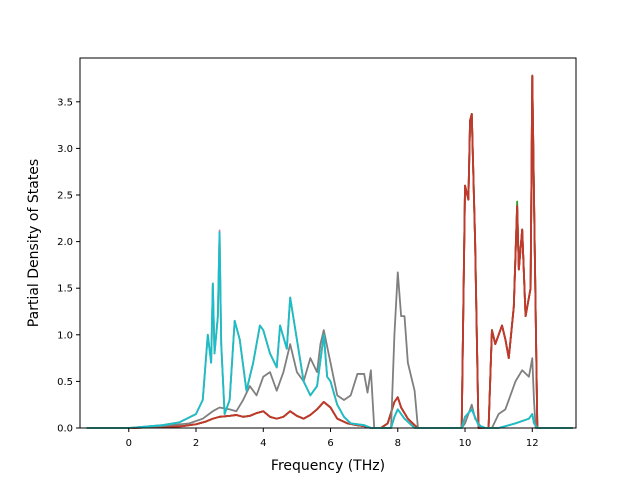 This screenshot has width=640, height=485. What do you see at coordinates (65, 335) in the screenshot?
I see `y-tick-label: 1.0` at bounding box center [65, 335].